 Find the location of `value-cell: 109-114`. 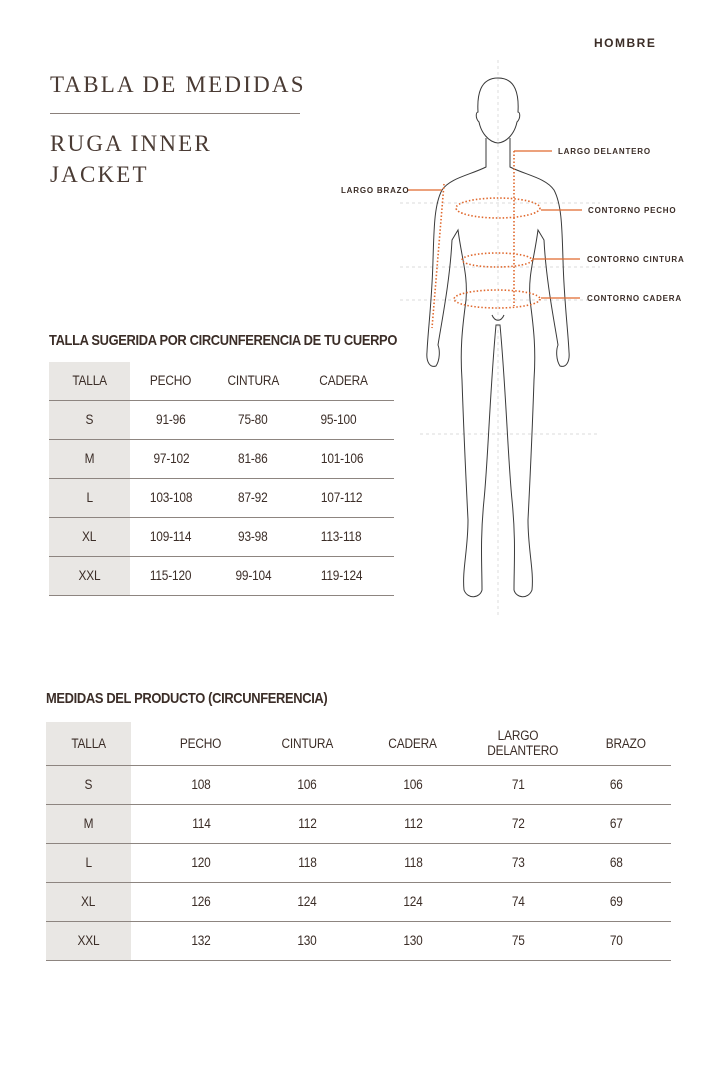

value-cell: 109-114 is located at coordinates (171, 537).